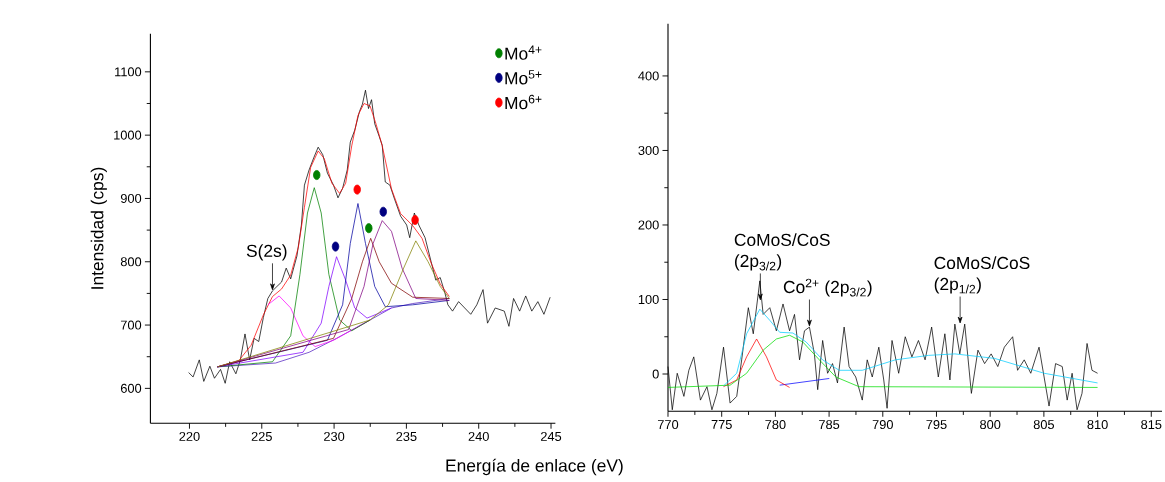 This screenshot has width=1165, height=482. I want to click on x-tick-label: 245, so click(551, 436).